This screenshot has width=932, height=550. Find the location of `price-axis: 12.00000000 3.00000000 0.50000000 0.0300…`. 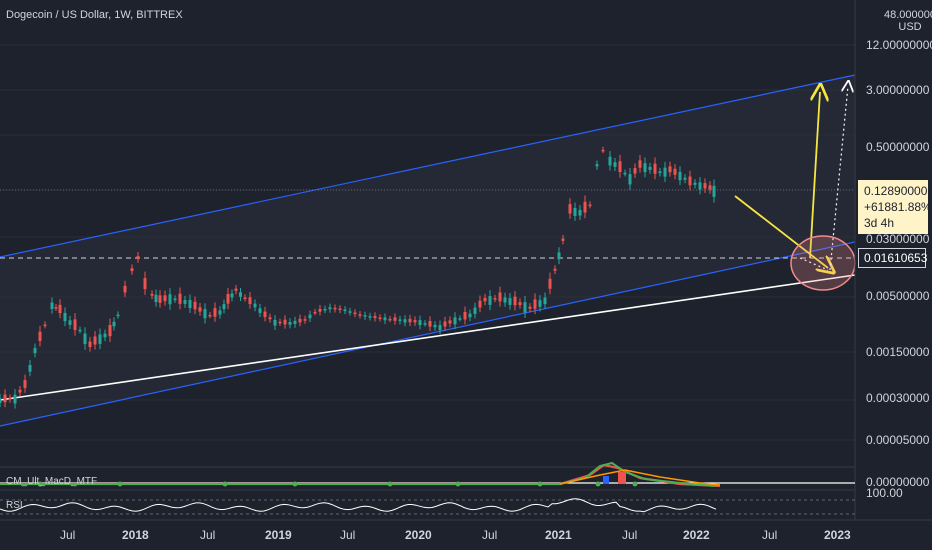

price-axis: 12.00000000 3.00000000 0.50000000 0.0300… is located at coordinates (899, 269).